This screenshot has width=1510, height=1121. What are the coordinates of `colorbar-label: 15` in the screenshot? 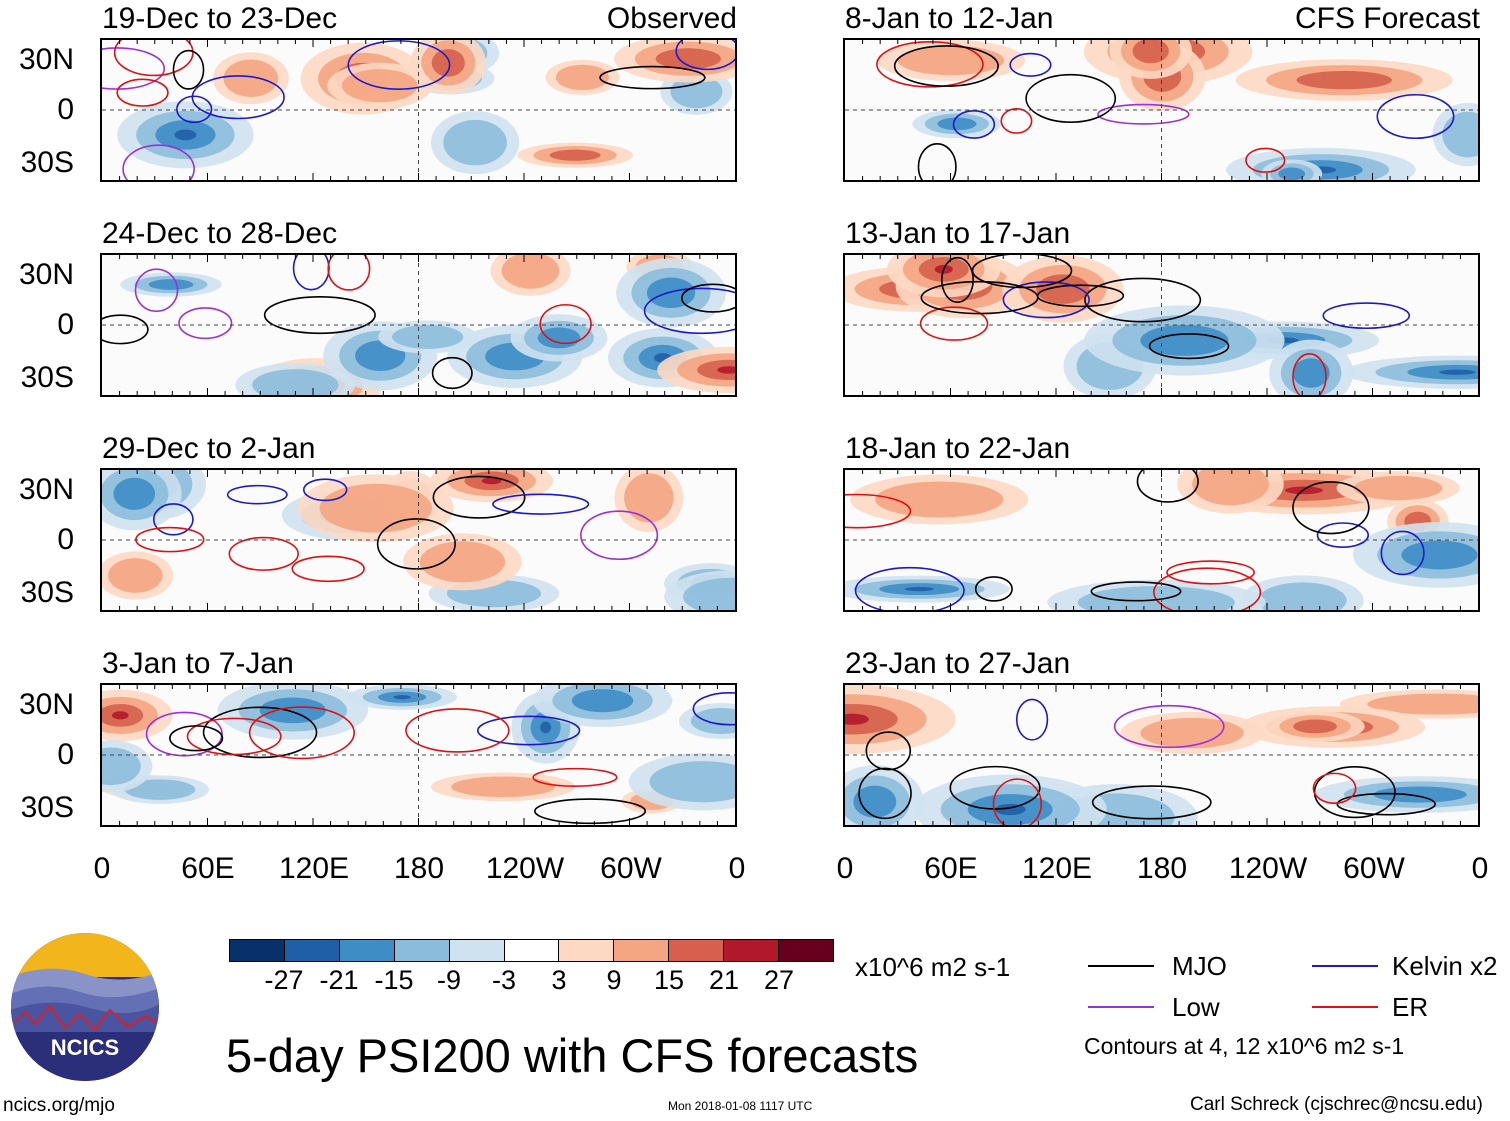 It's located at (669, 980).